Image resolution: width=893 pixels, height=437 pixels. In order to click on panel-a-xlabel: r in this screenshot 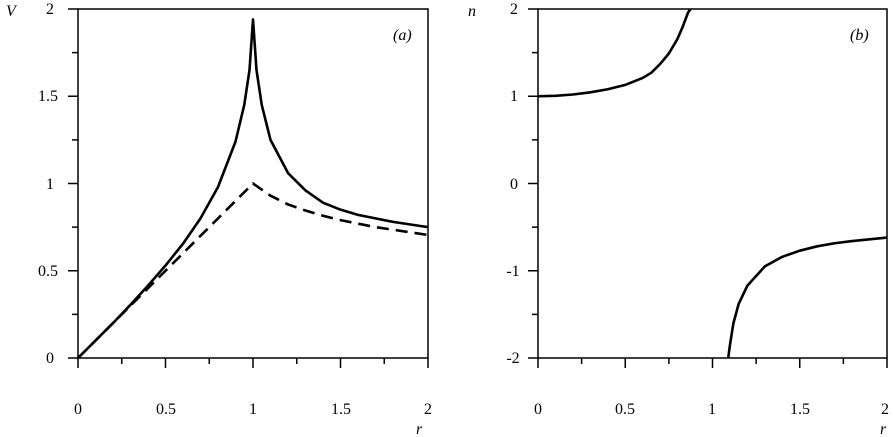, I will do `click(419, 429)`.